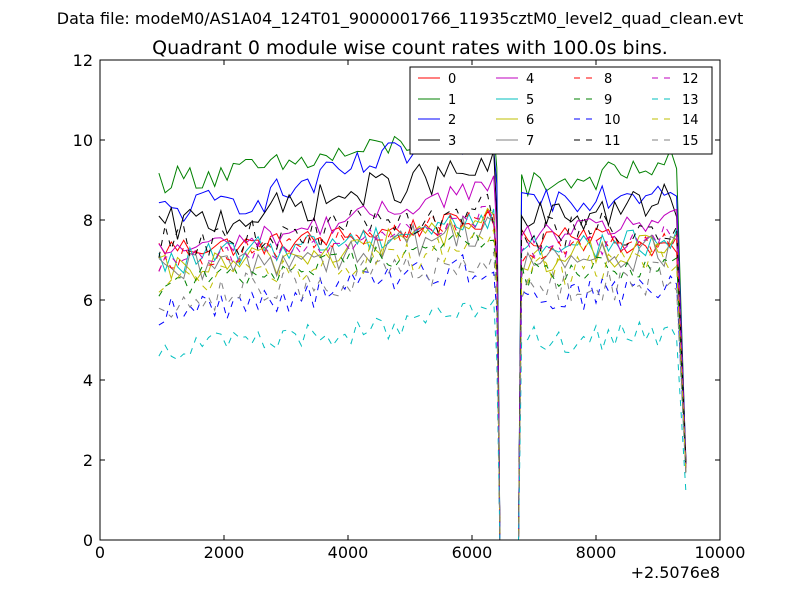 This screenshot has height=600, width=800. What do you see at coordinates (530, 100) in the screenshot?
I see `legend-label-5: 5` at bounding box center [530, 100].